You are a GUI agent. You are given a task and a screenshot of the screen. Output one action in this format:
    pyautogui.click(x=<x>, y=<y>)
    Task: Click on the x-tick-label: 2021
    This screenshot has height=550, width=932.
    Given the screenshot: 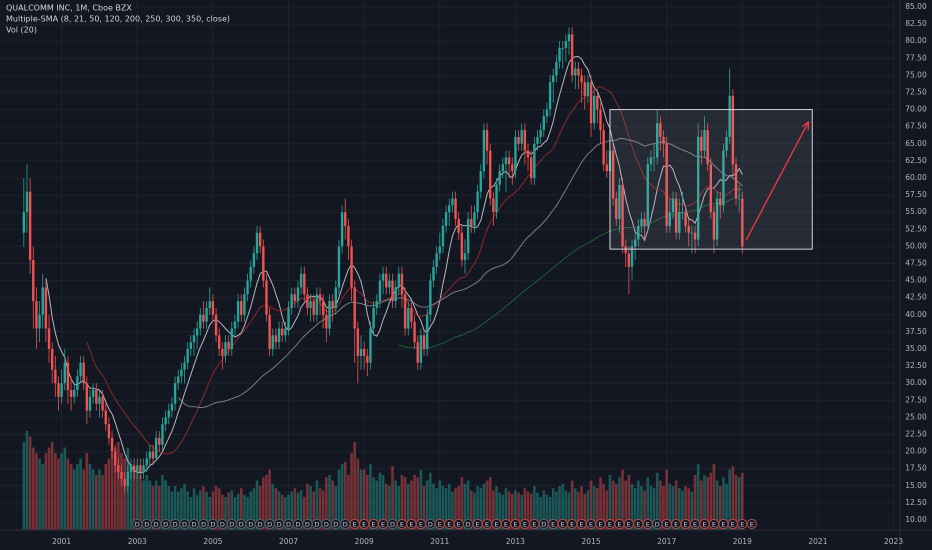 What is the action you would take?
    pyautogui.click(x=817, y=541)
    